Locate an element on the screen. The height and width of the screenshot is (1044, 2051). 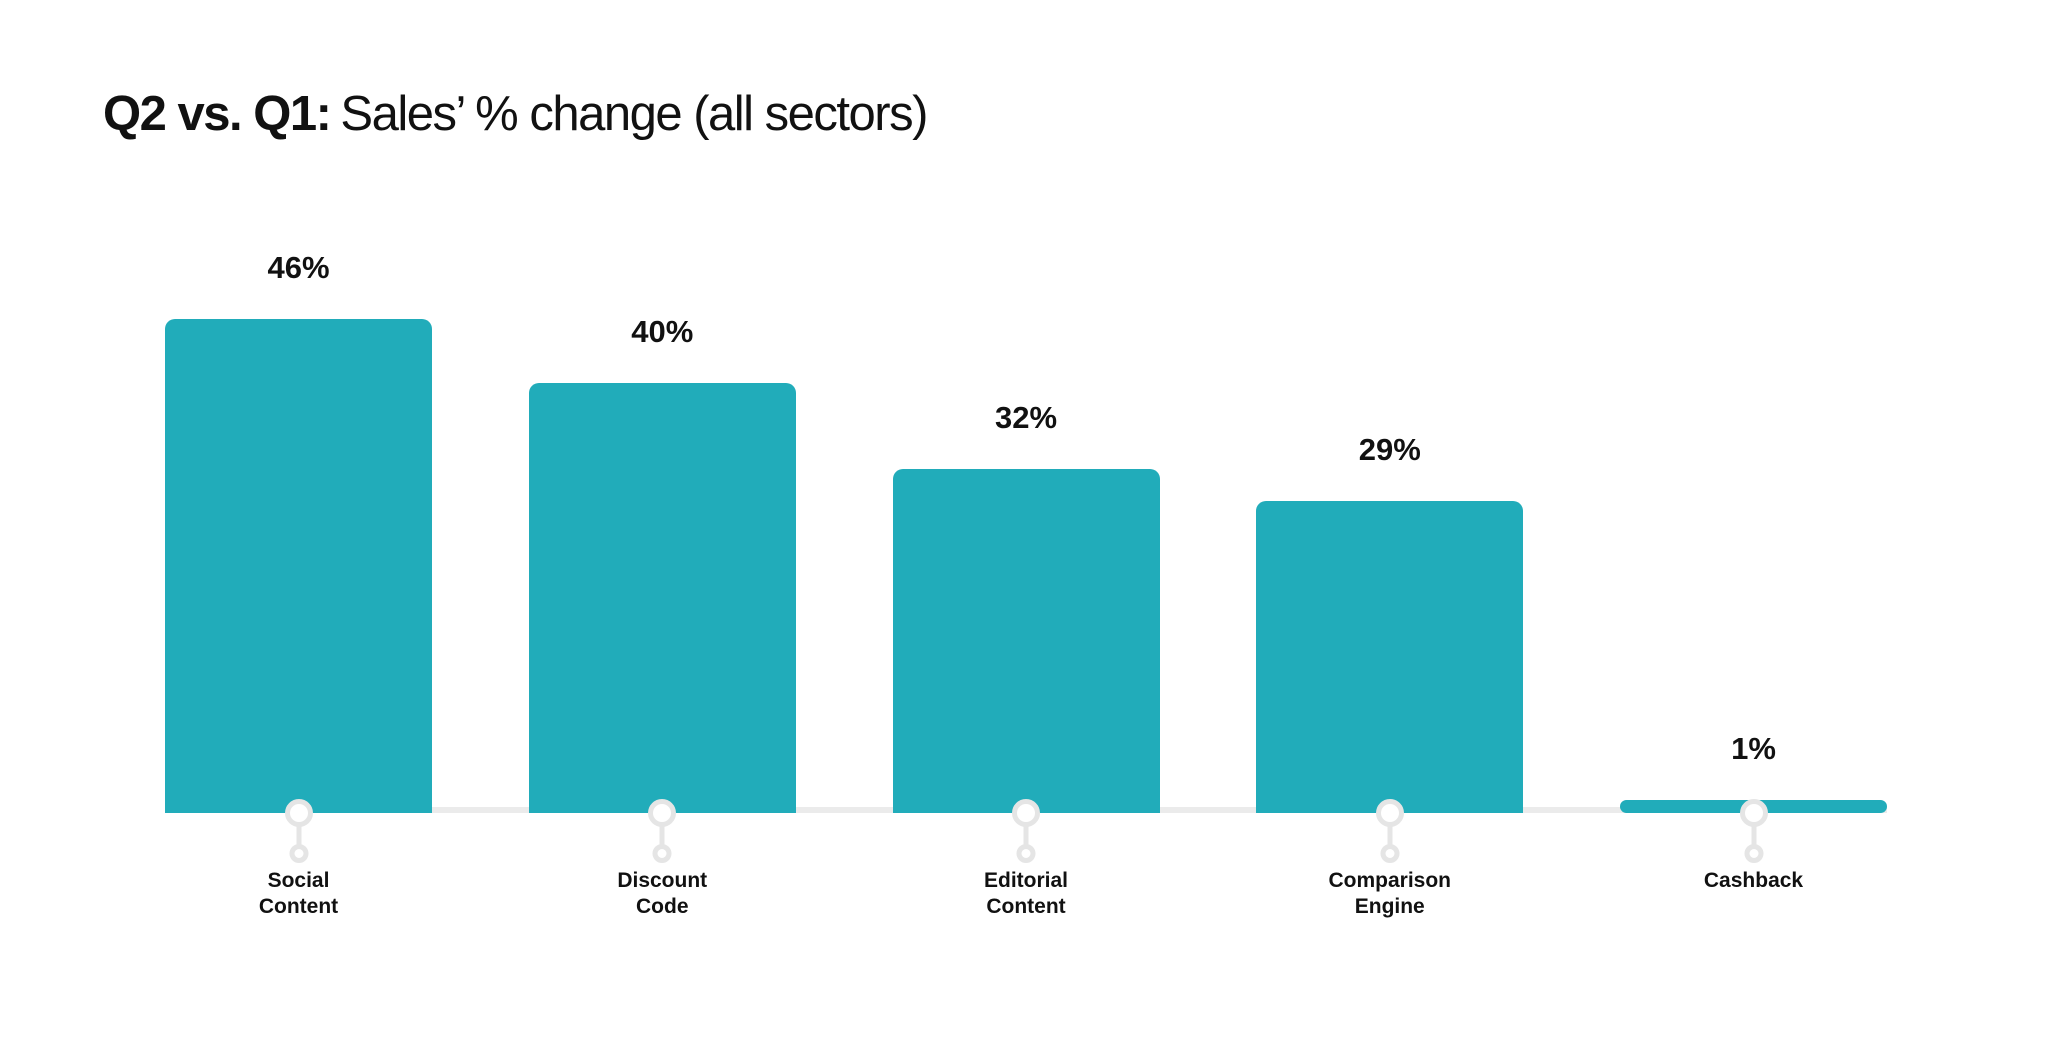
chart-title-emphasis: Q2 vs. Q1: is located at coordinates (217, 114).